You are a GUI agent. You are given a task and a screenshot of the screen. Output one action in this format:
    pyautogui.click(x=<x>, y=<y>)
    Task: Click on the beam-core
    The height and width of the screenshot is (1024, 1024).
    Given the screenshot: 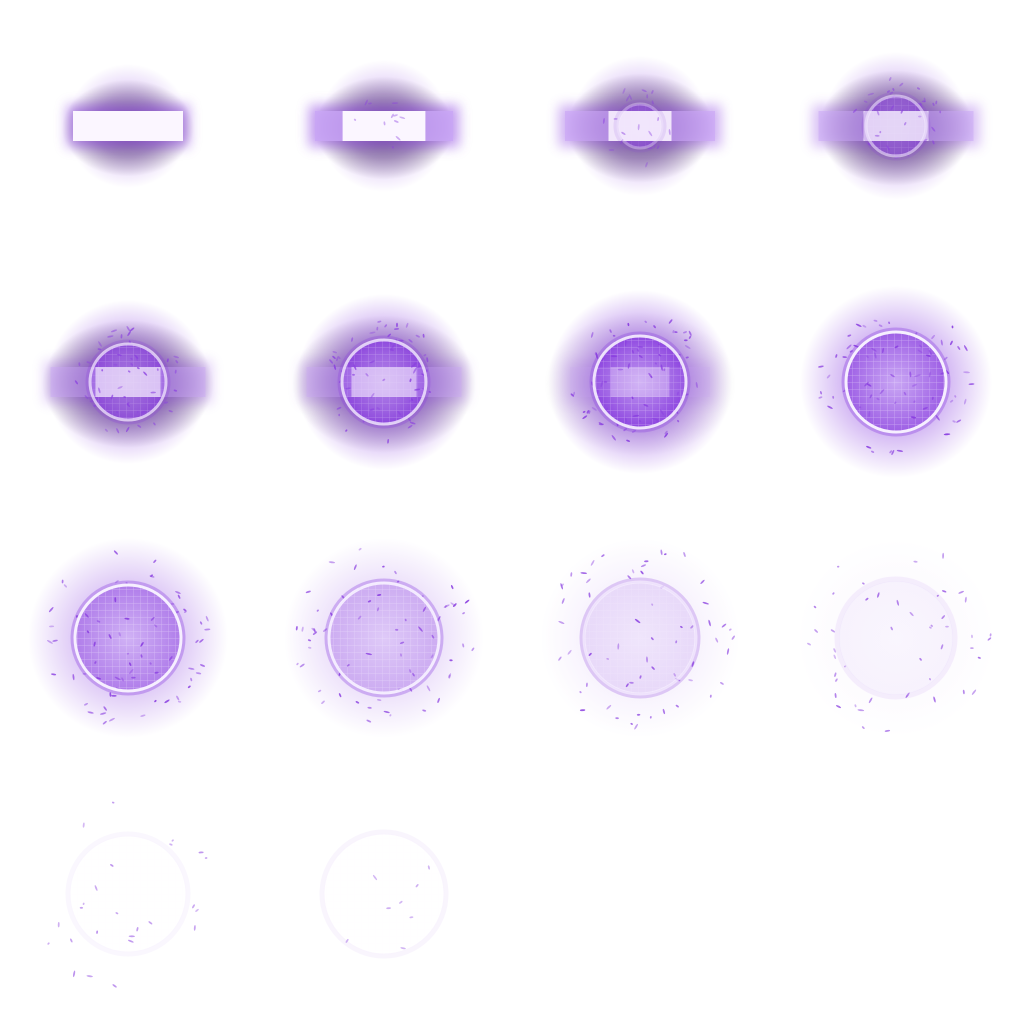 What is the action you would take?
    pyautogui.click(x=640, y=382)
    